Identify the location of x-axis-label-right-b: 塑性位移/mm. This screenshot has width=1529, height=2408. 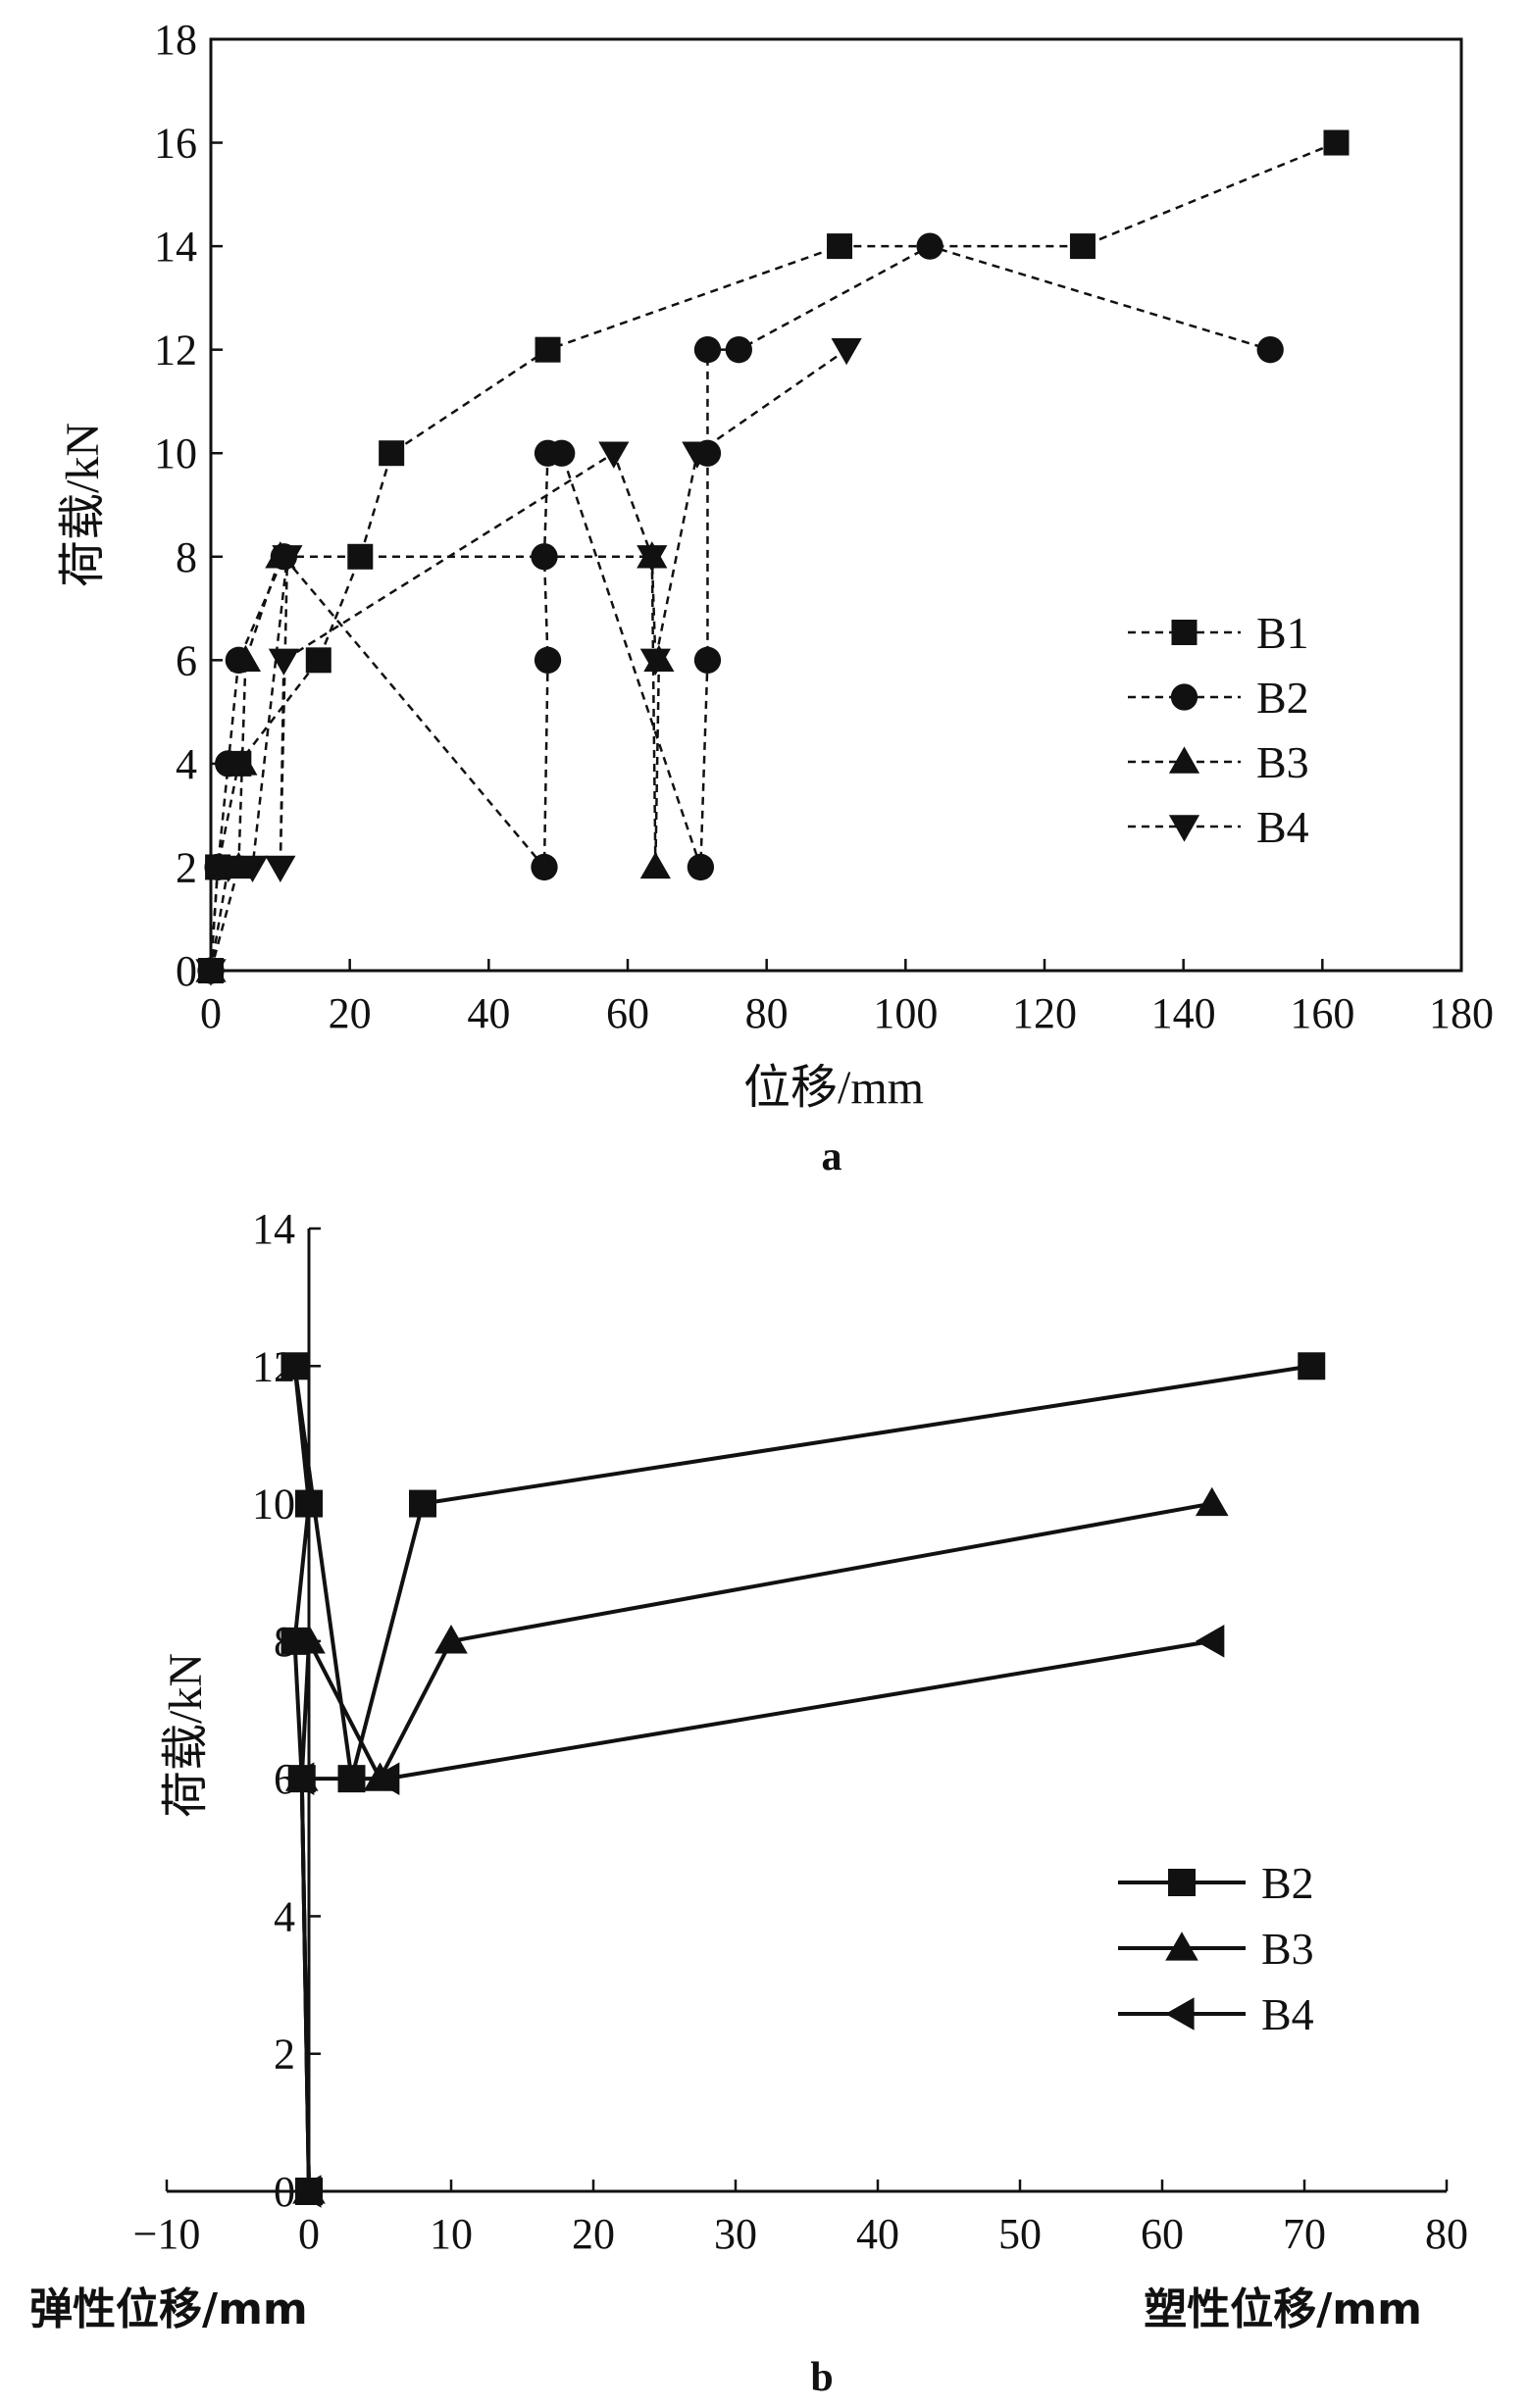
(1283, 2309).